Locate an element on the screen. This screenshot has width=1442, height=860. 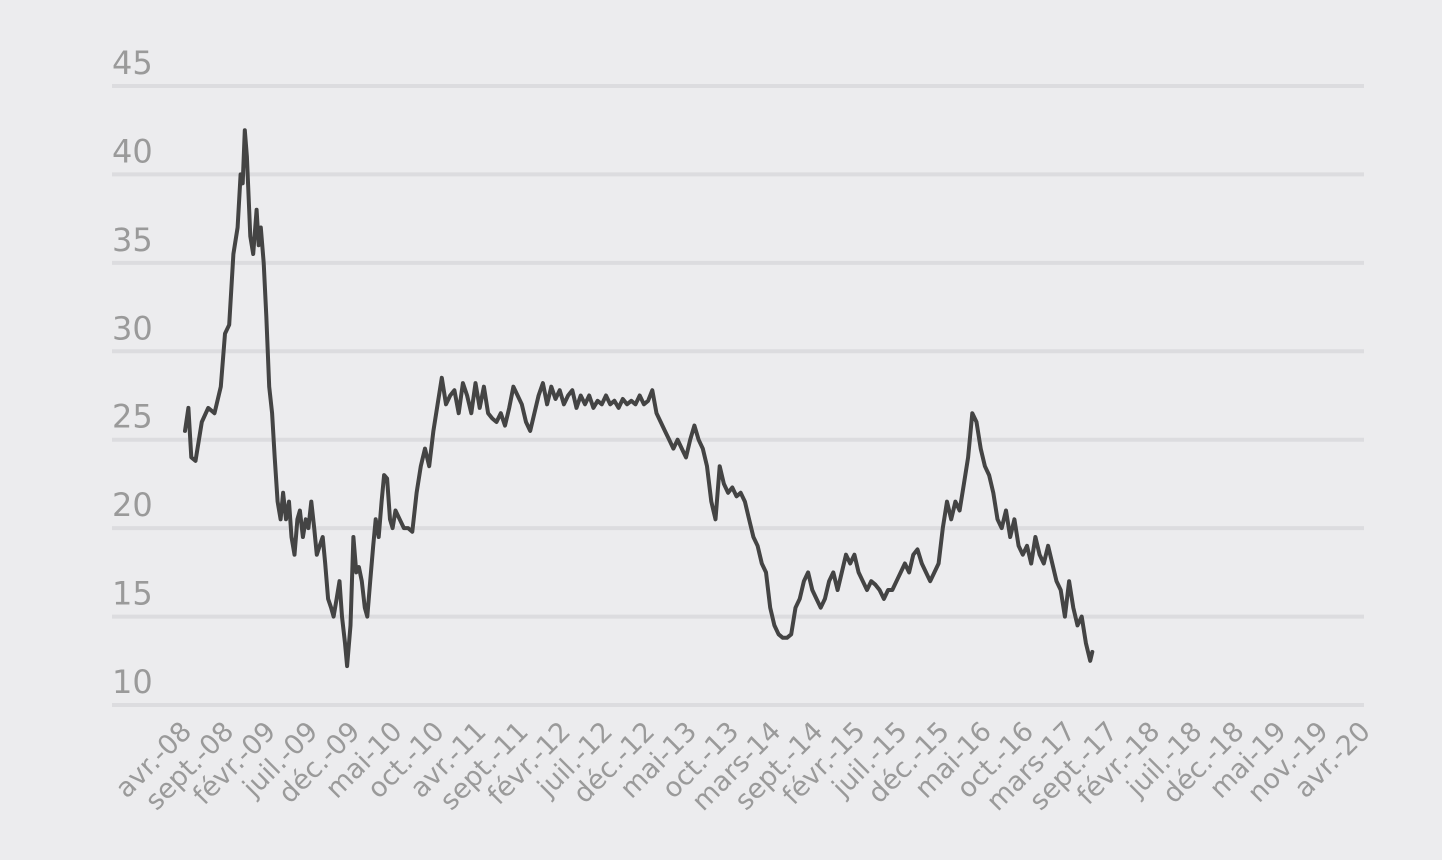
y-tick-label: 10 is located at coordinates (132, 682).